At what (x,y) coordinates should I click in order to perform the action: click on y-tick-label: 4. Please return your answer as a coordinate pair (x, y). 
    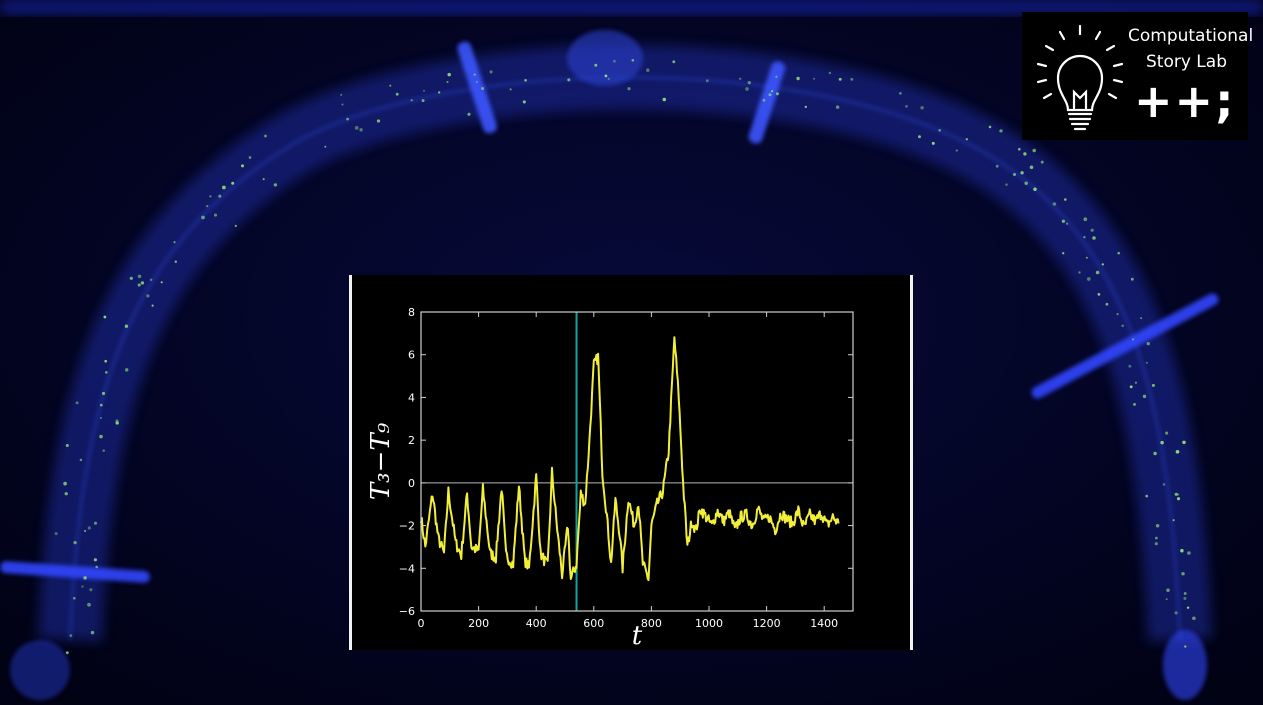
    Looking at the image, I should click on (411, 397).